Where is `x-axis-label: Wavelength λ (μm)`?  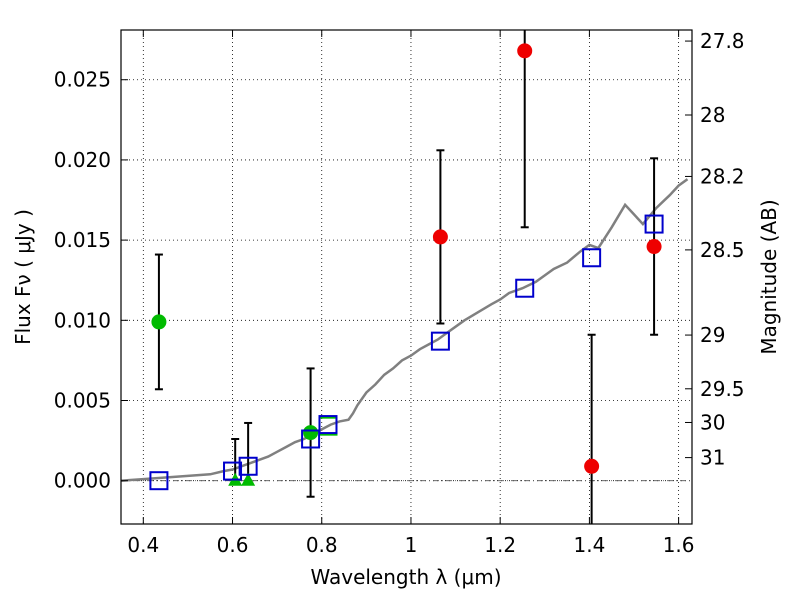
x-axis-label: Wavelength λ (μm) is located at coordinates (405, 577).